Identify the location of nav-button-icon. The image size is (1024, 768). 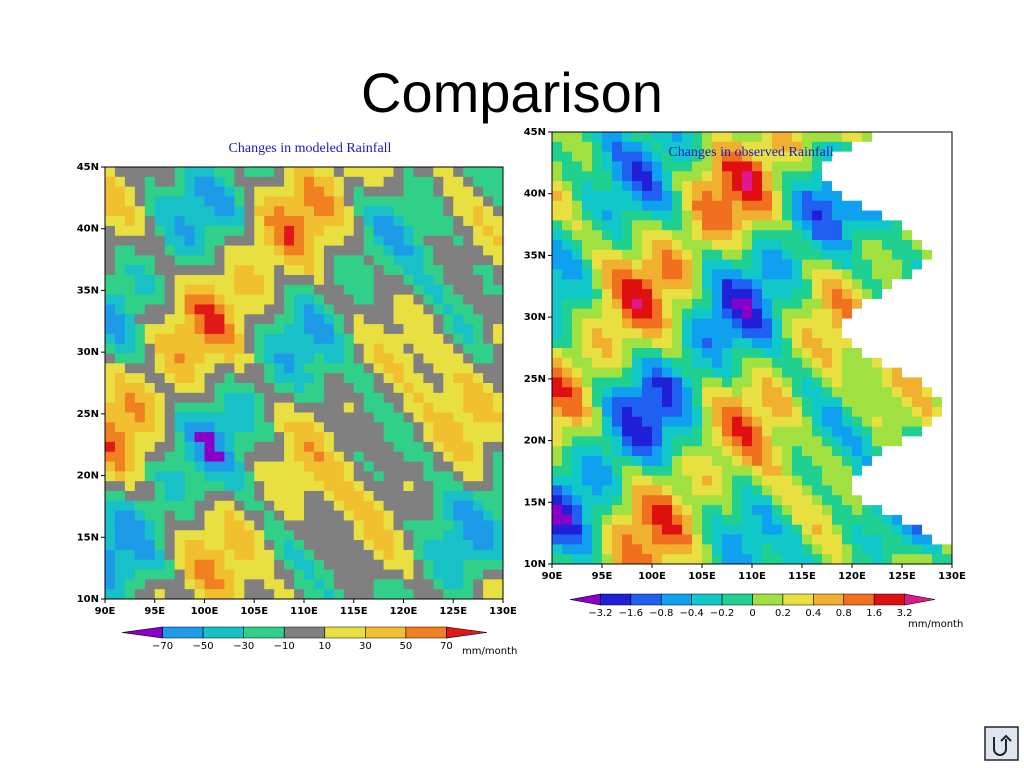
(1002, 745).